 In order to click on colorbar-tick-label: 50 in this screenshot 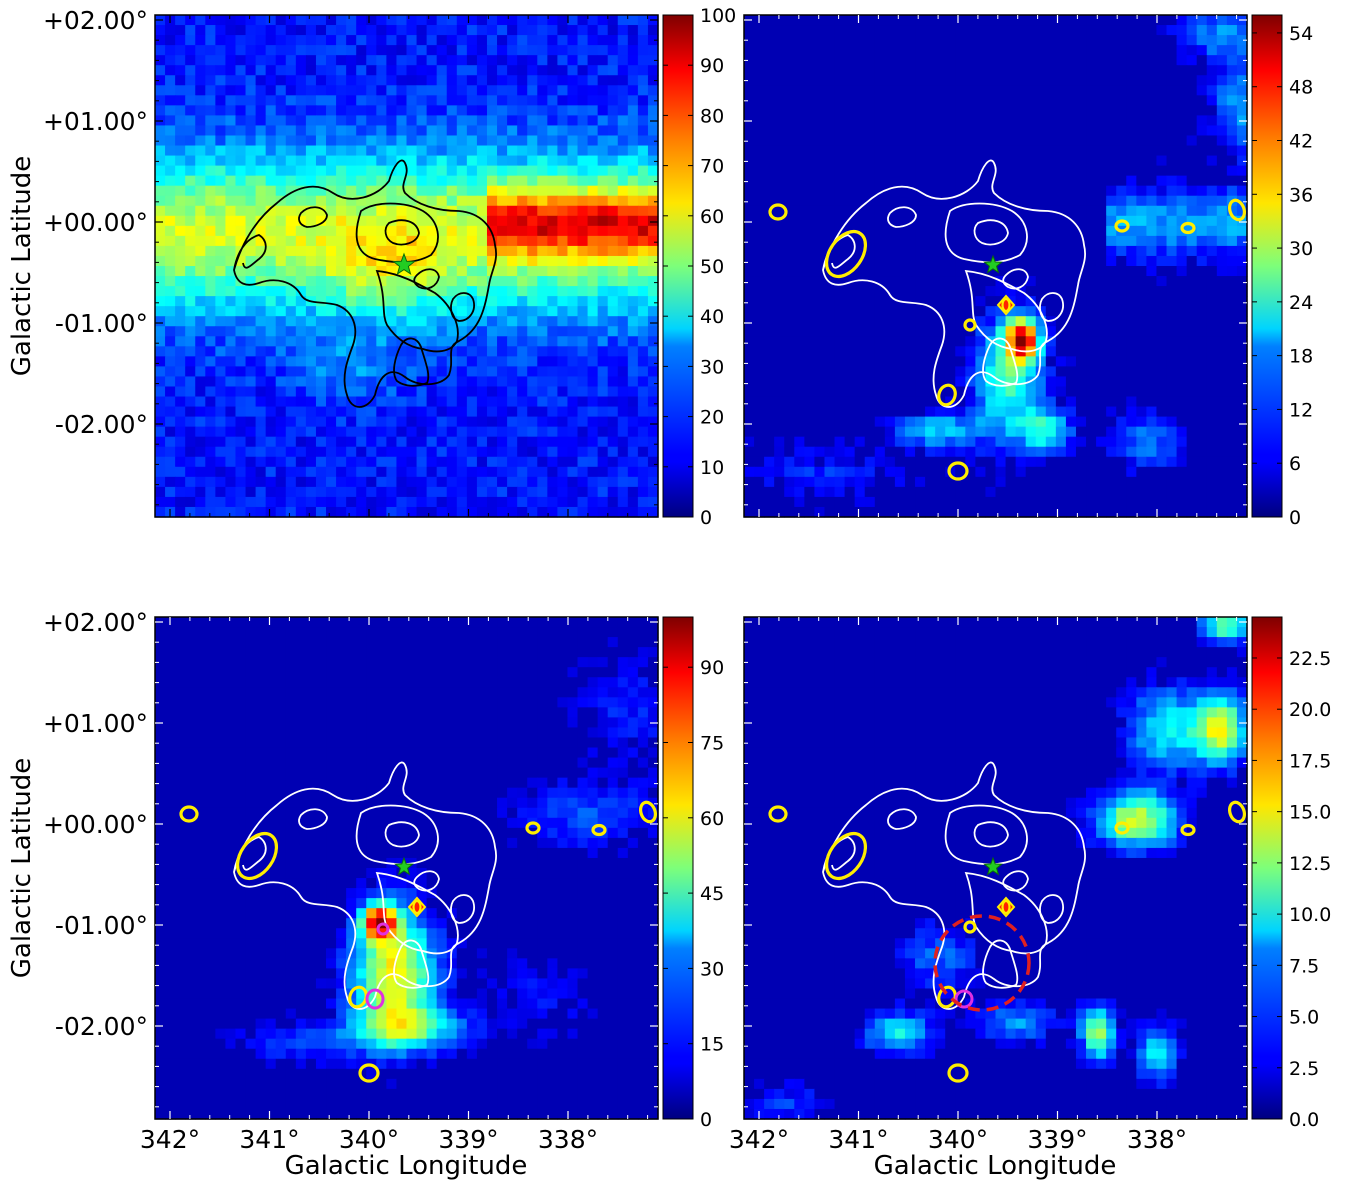, I will do `click(712, 267)`.